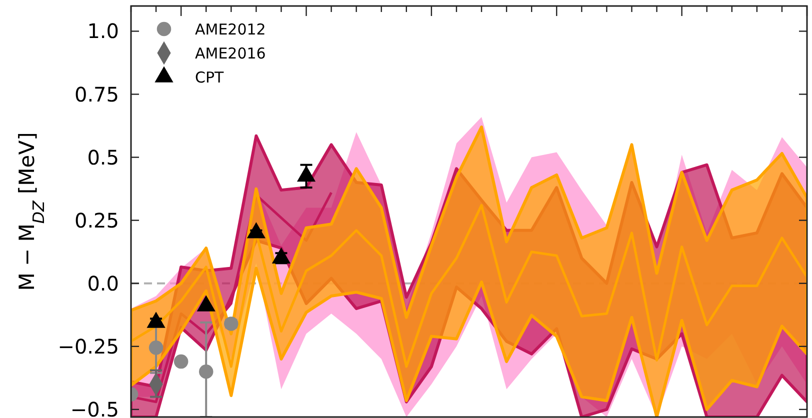 The image size is (812, 418). Describe the element at coordinates (88, 346) in the screenshot. I see `y-tick-label: −0.25` at that location.